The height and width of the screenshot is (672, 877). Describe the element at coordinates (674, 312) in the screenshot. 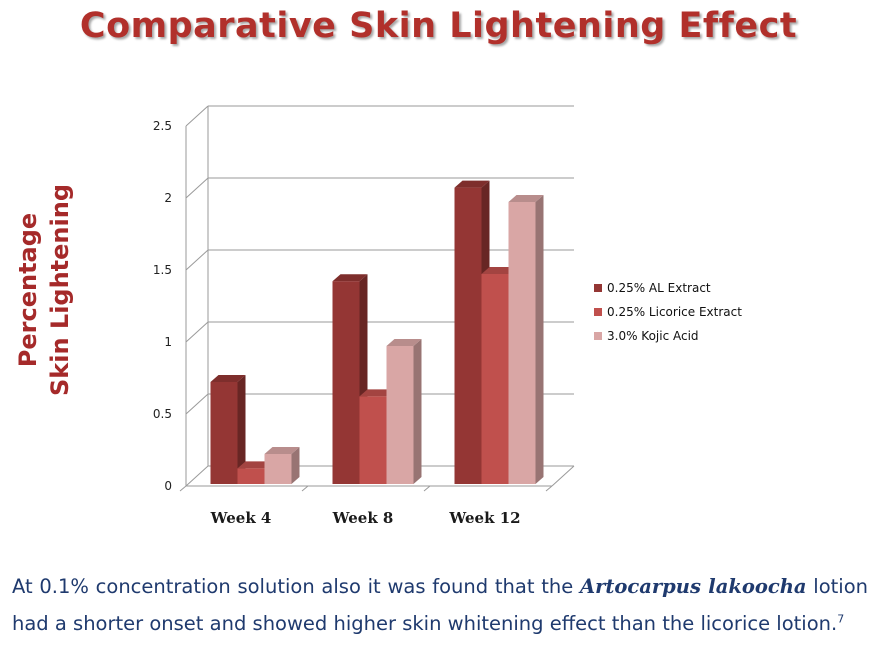

I see `legend-label: 0.25% Licorice Extract` at that location.